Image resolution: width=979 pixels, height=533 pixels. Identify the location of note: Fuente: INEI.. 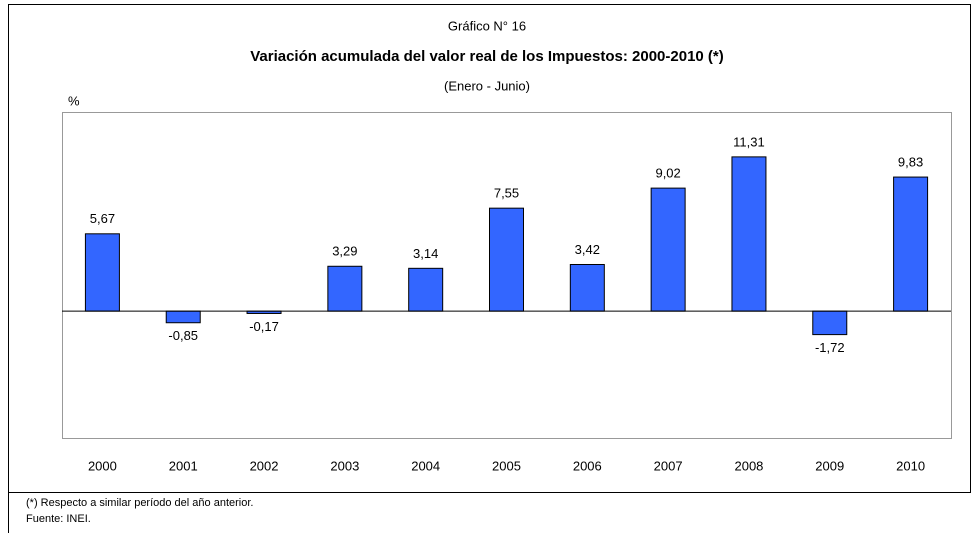
(58, 519).